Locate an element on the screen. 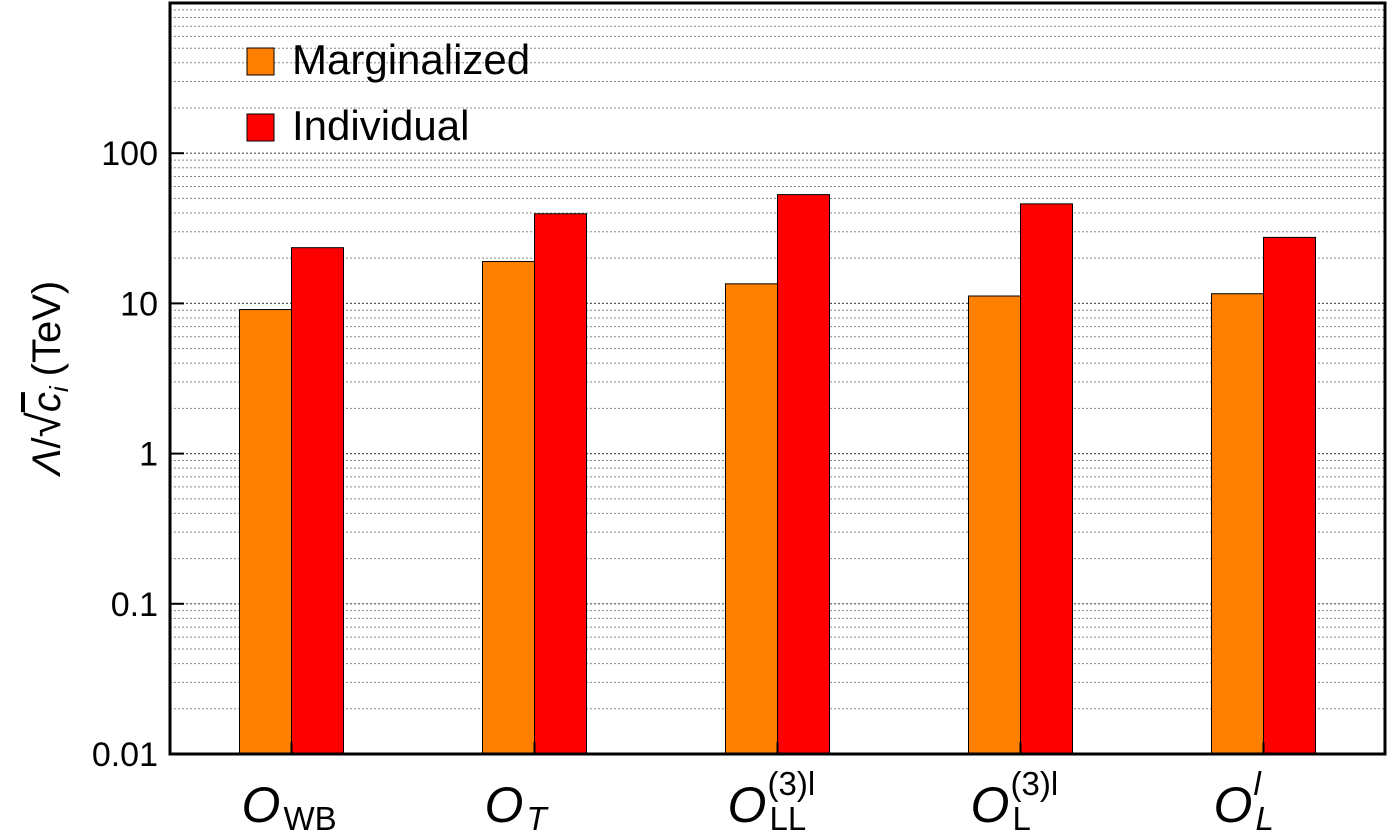  y-tick-label: 100 is located at coordinates (129, 154).